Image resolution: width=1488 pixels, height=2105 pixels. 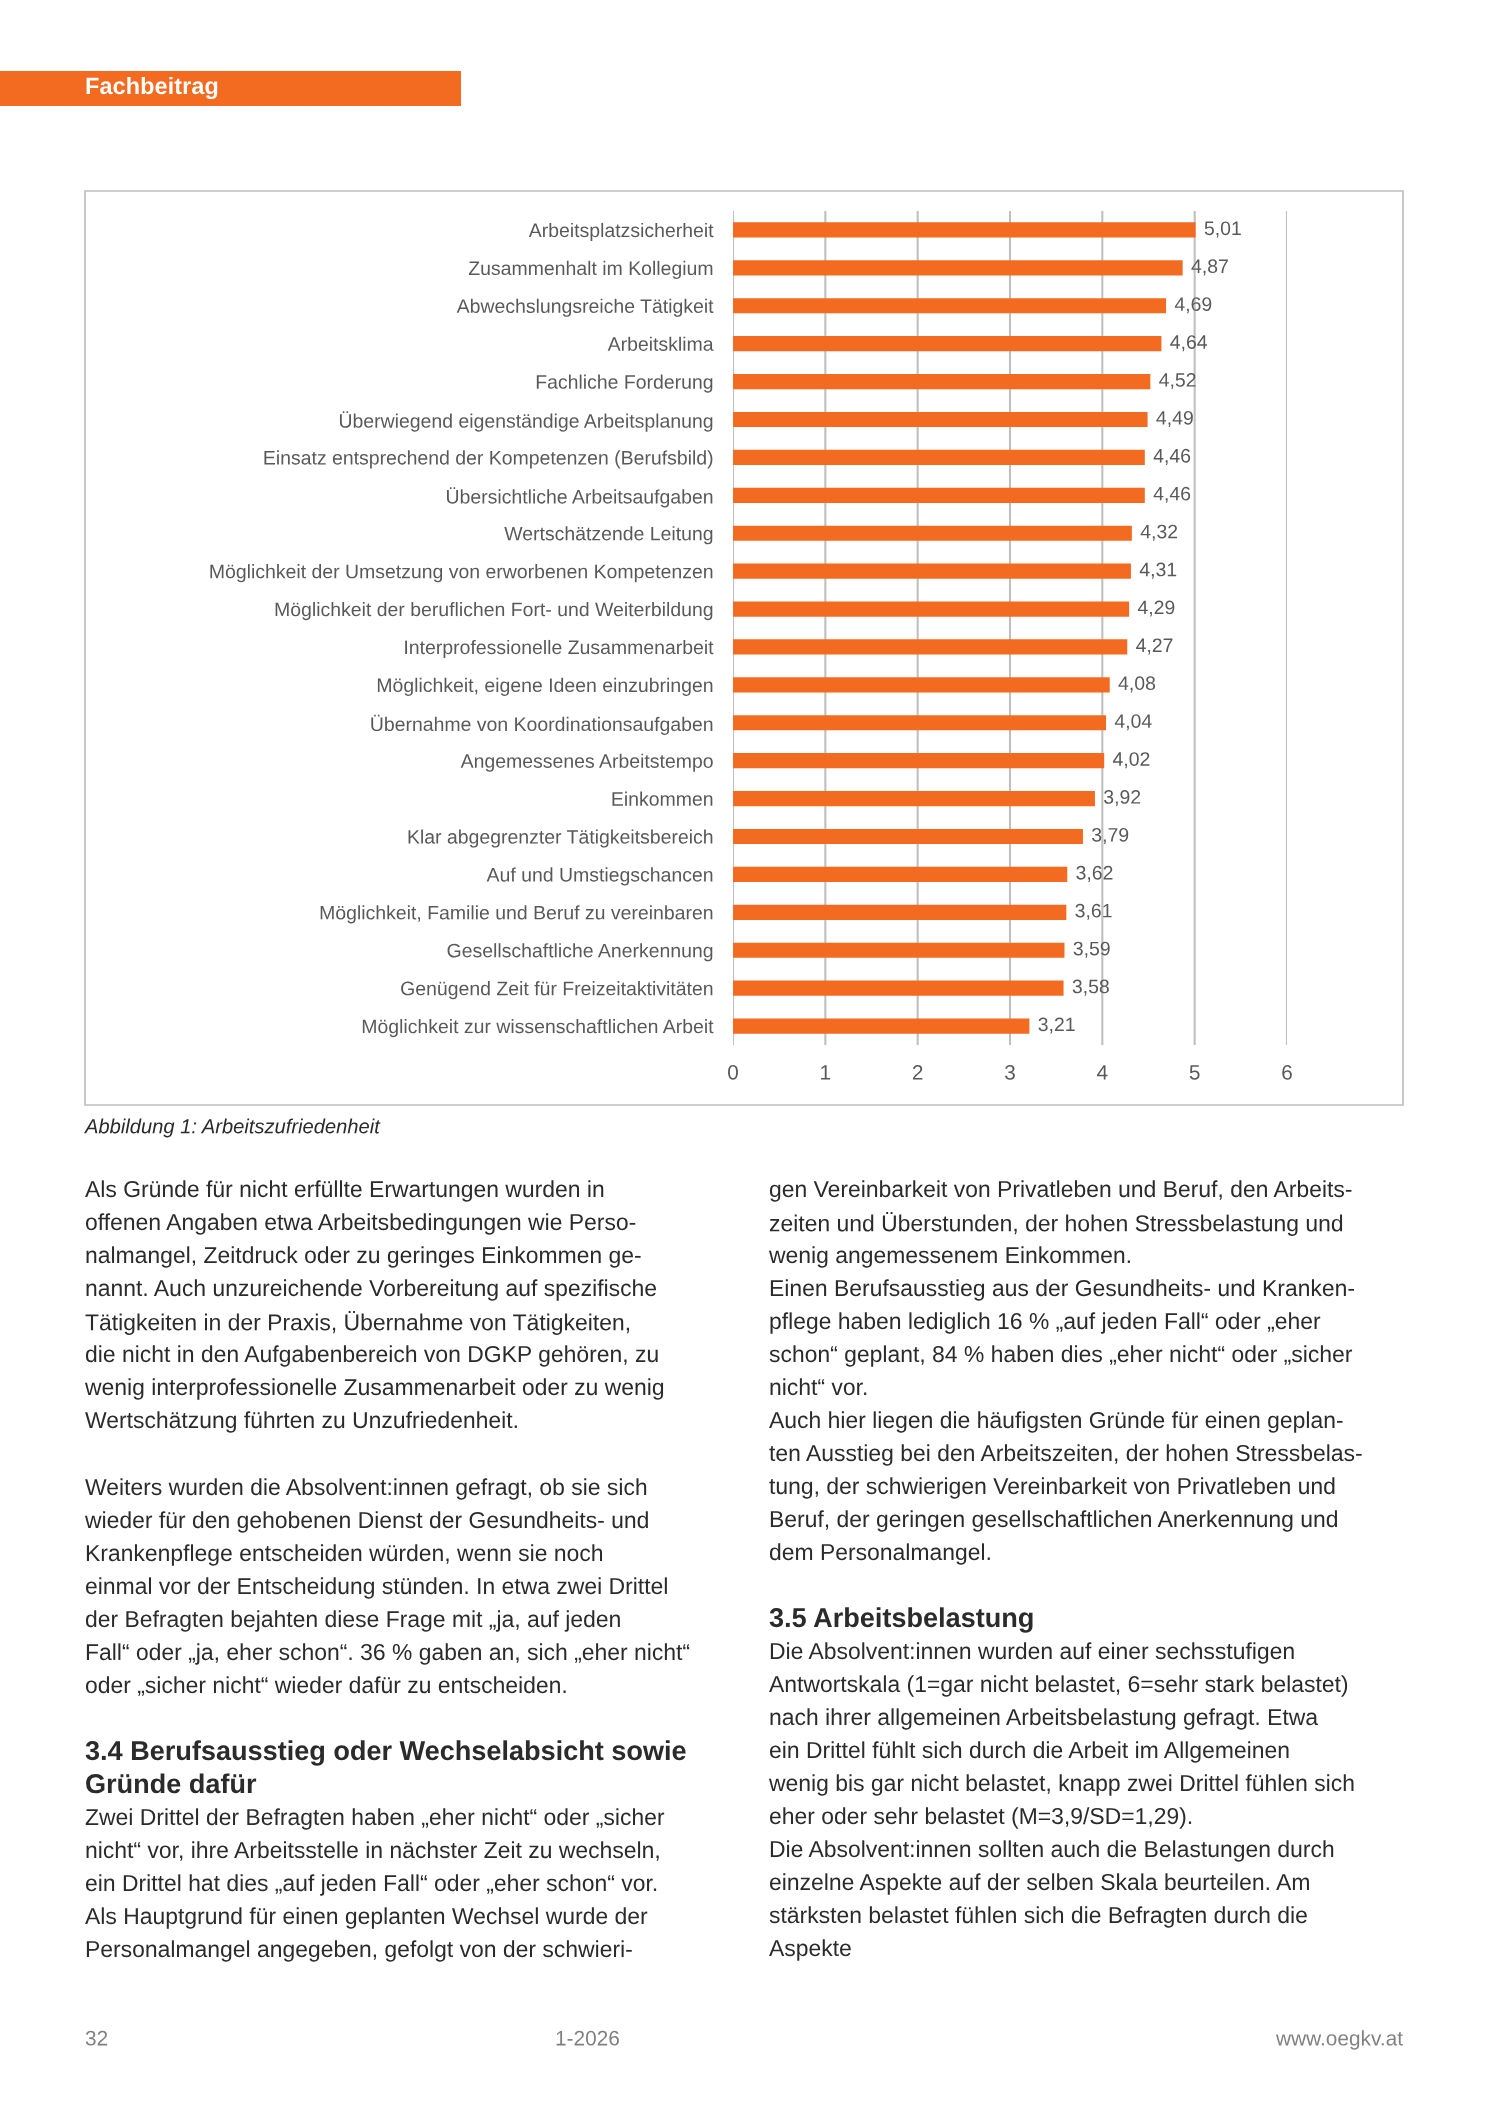 What do you see at coordinates (488, 459) in the screenshot?
I see `y-tick-label: Einsatz entsprechend der Kompetenzen (Berufsbild)` at bounding box center [488, 459].